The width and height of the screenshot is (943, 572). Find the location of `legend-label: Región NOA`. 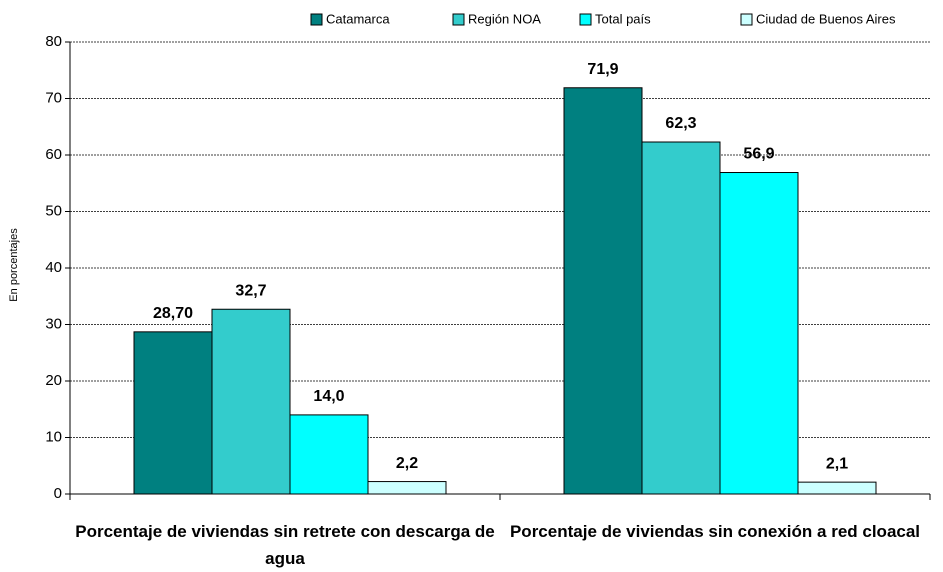

legend-label: Región NOA is located at coordinates (504, 18).